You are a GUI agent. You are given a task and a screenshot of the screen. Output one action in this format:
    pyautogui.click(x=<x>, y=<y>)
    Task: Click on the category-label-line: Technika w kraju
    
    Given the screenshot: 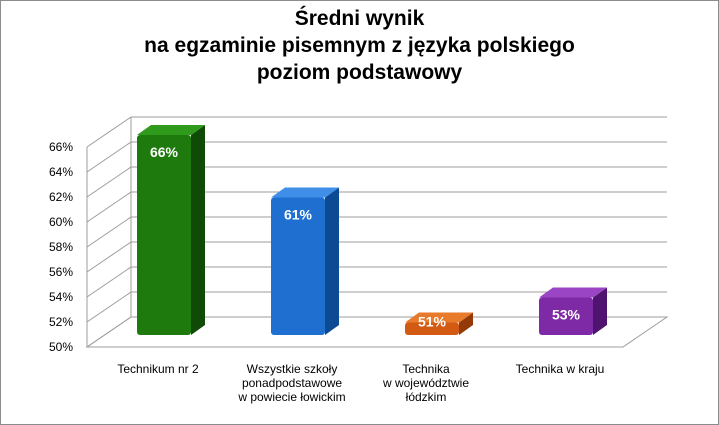 What is the action you would take?
    pyautogui.click(x=560, y=369)
    